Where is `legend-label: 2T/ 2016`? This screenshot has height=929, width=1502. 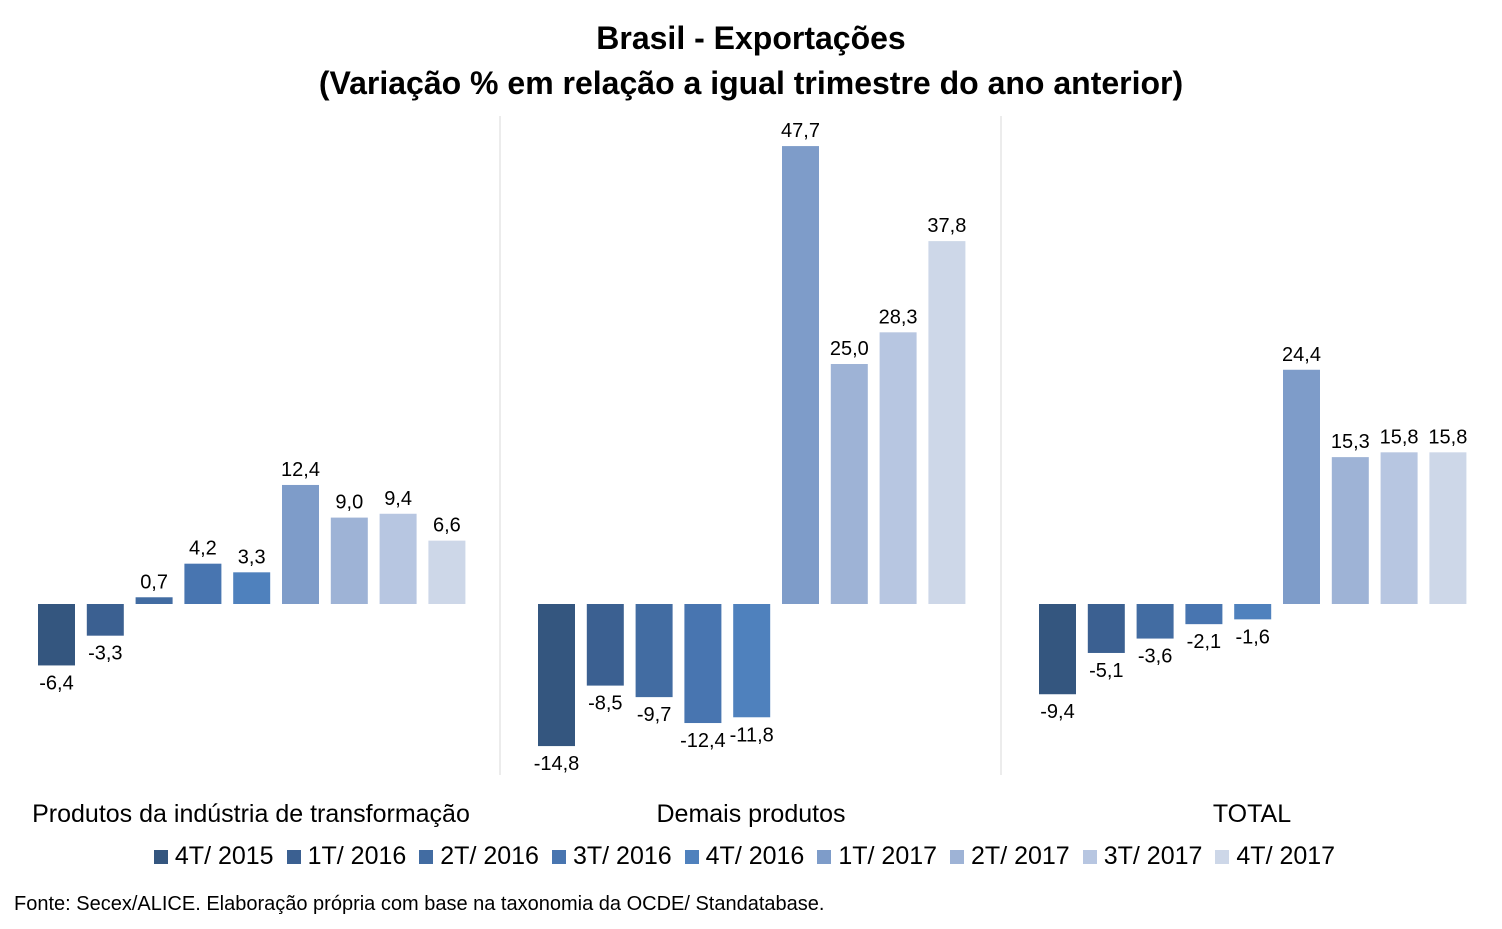 legend-label: 2T/ 2016 is located at coordinates (489, 856).